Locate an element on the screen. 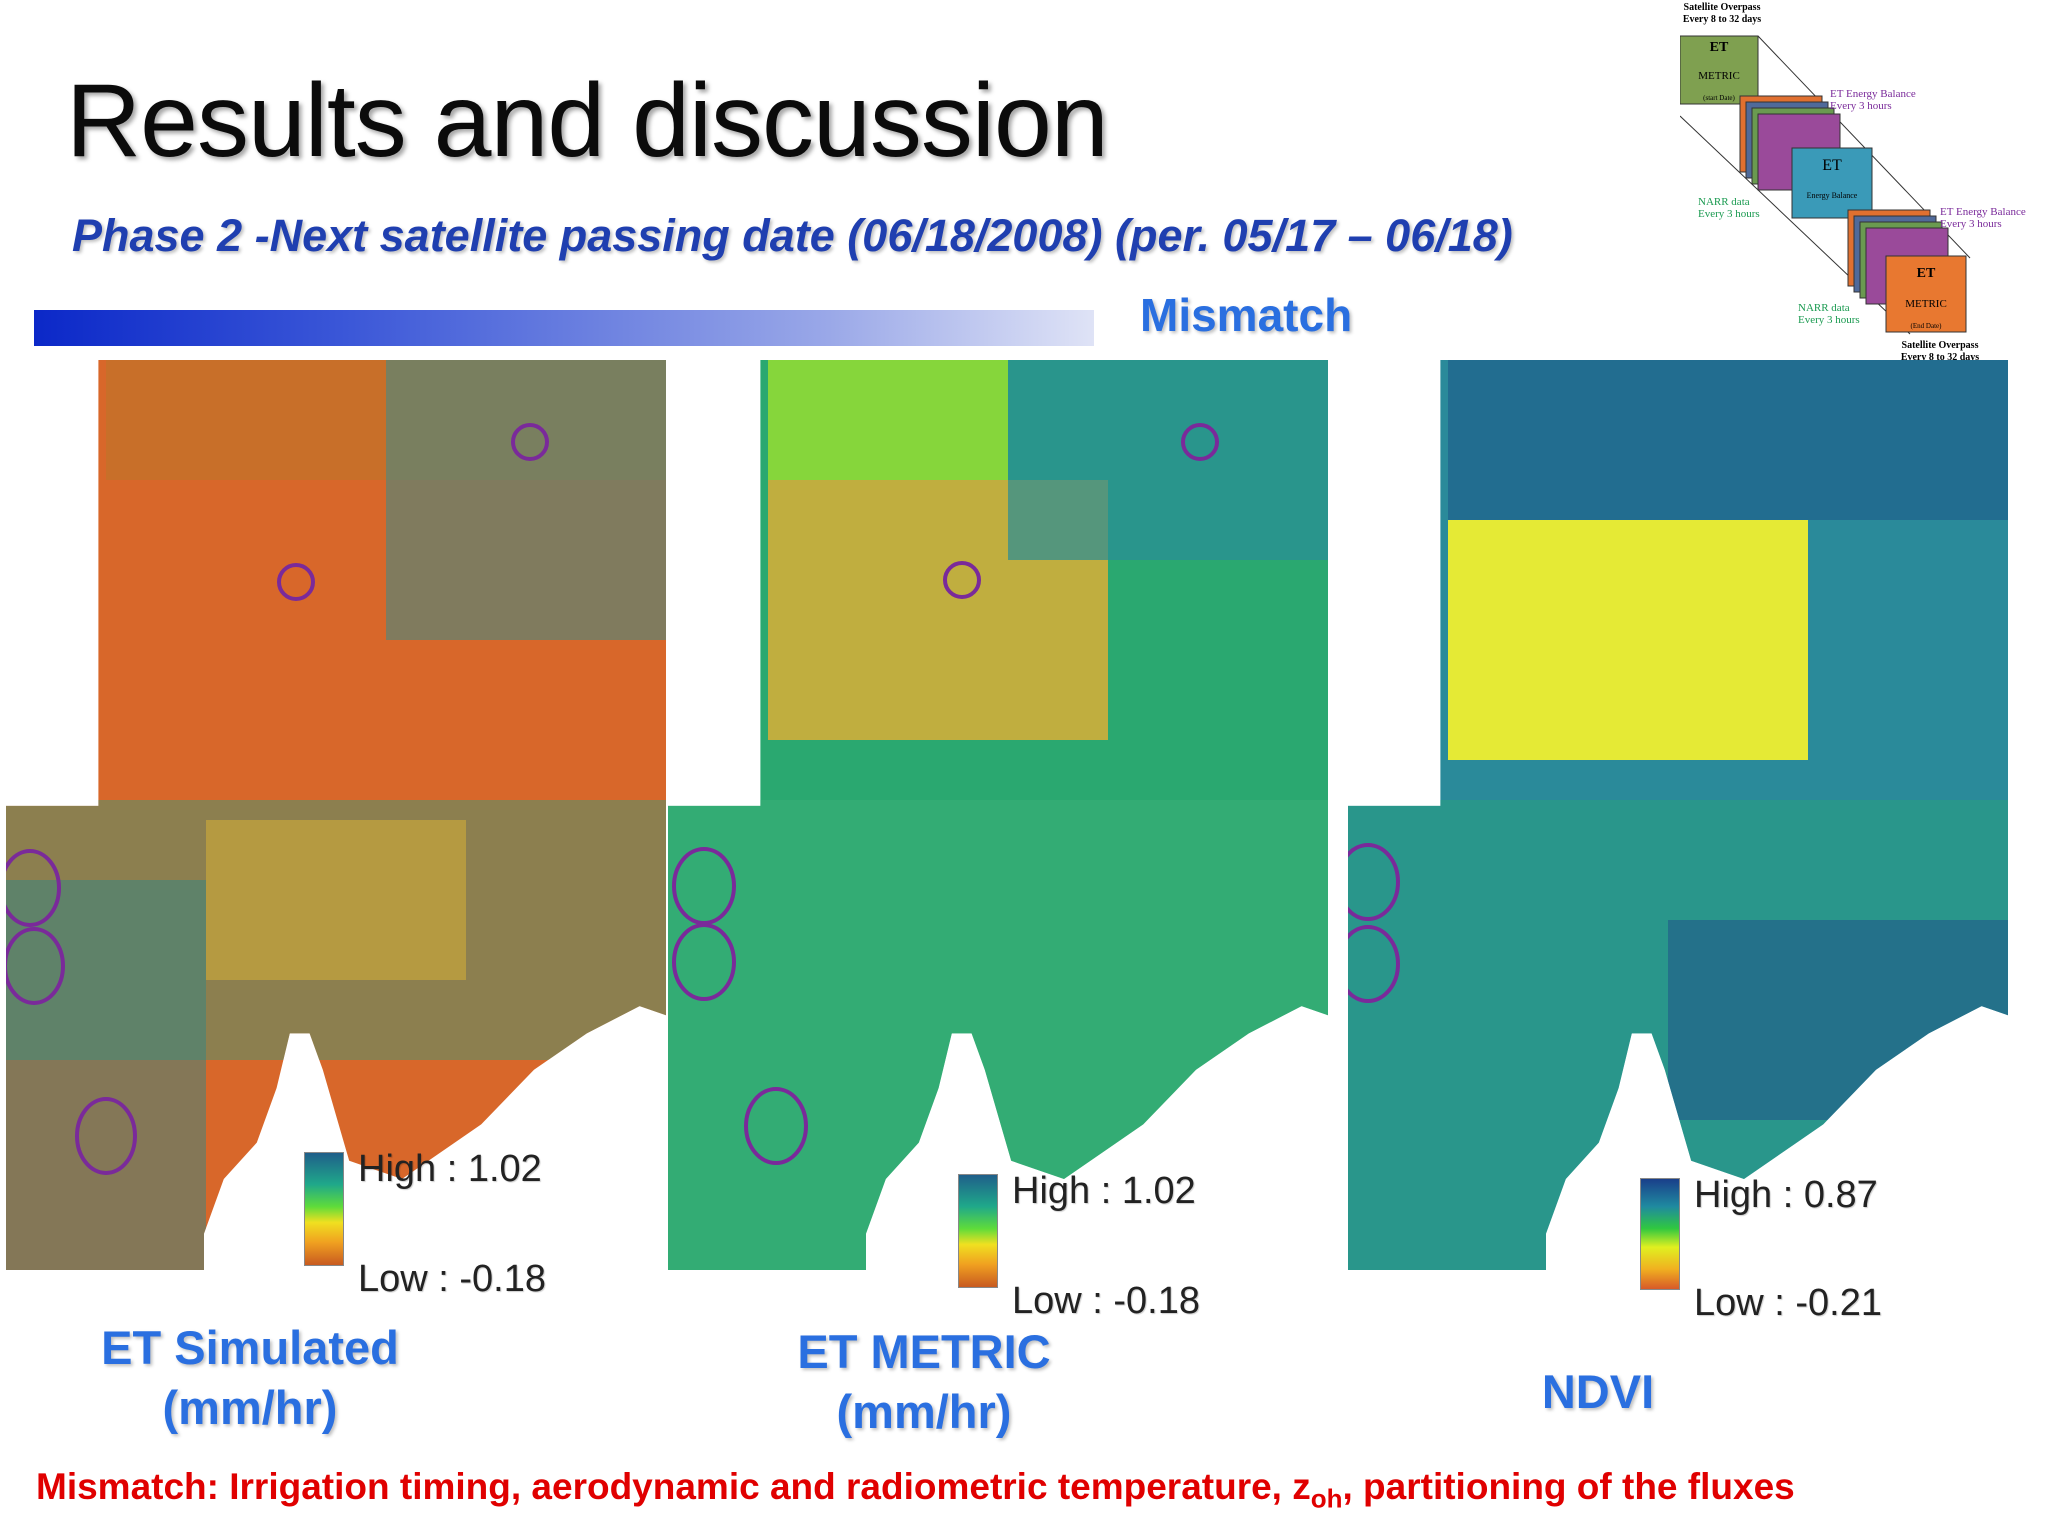 The width and height of the screenshot is (2048, 1536). ndvi-legend-high: High : 0.87 is located at coordinates (1786, 1195).